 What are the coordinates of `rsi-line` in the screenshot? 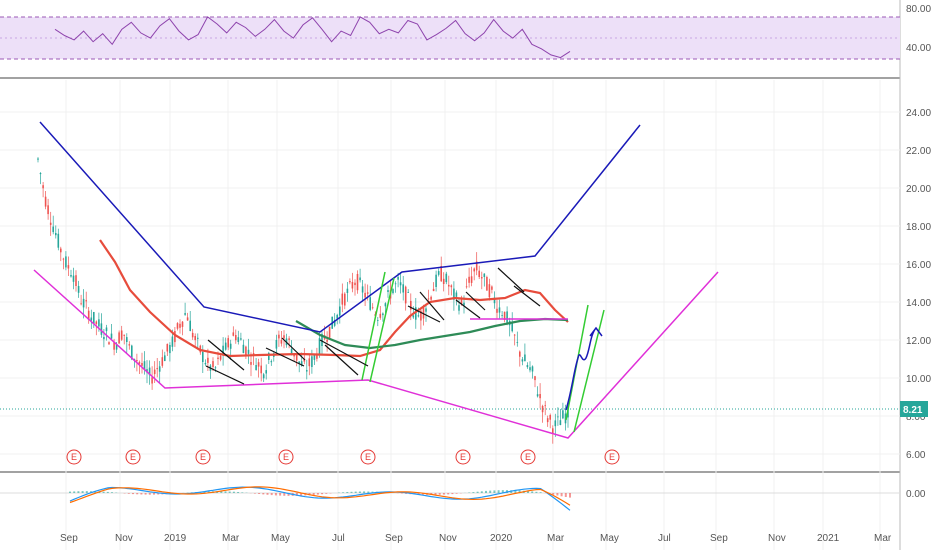 It's located at (312, 37).